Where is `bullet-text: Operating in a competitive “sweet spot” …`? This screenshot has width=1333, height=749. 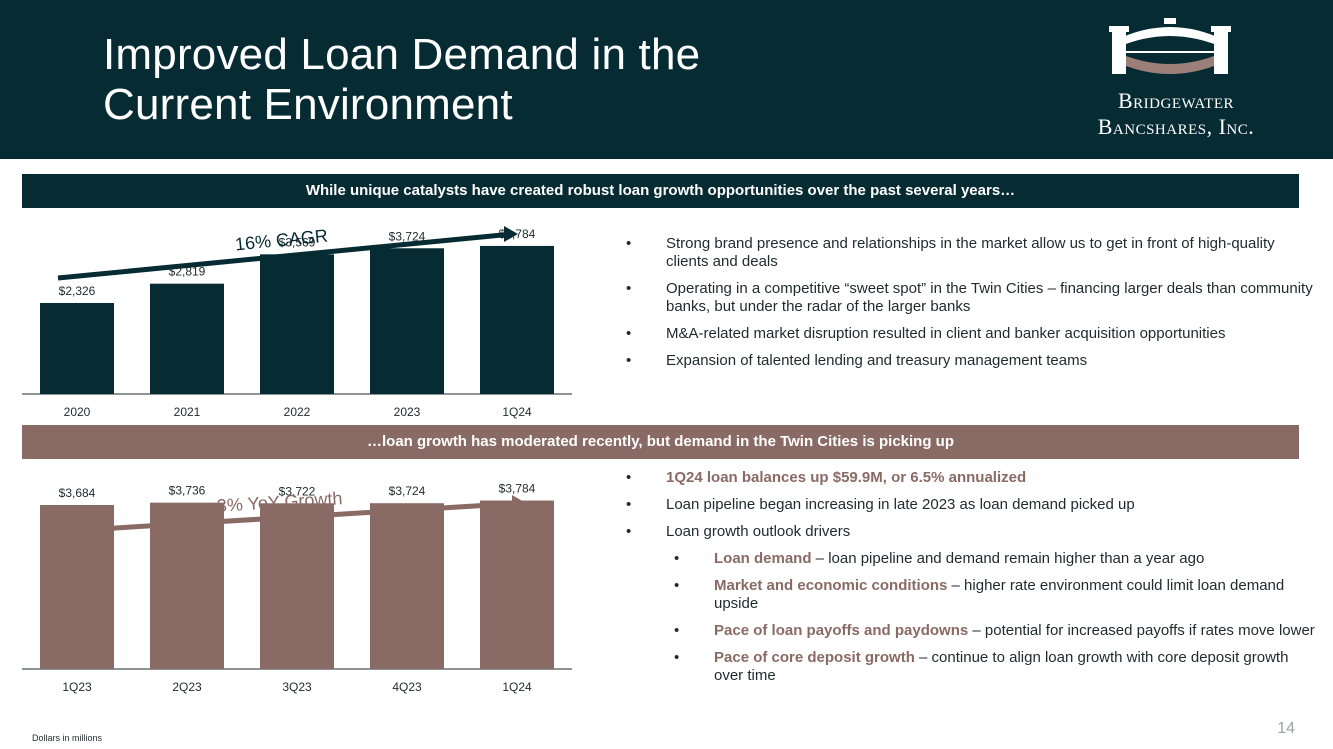 bullet-text: Operating in a competitive “sweet spot” … is located at coordinates (989, 297).